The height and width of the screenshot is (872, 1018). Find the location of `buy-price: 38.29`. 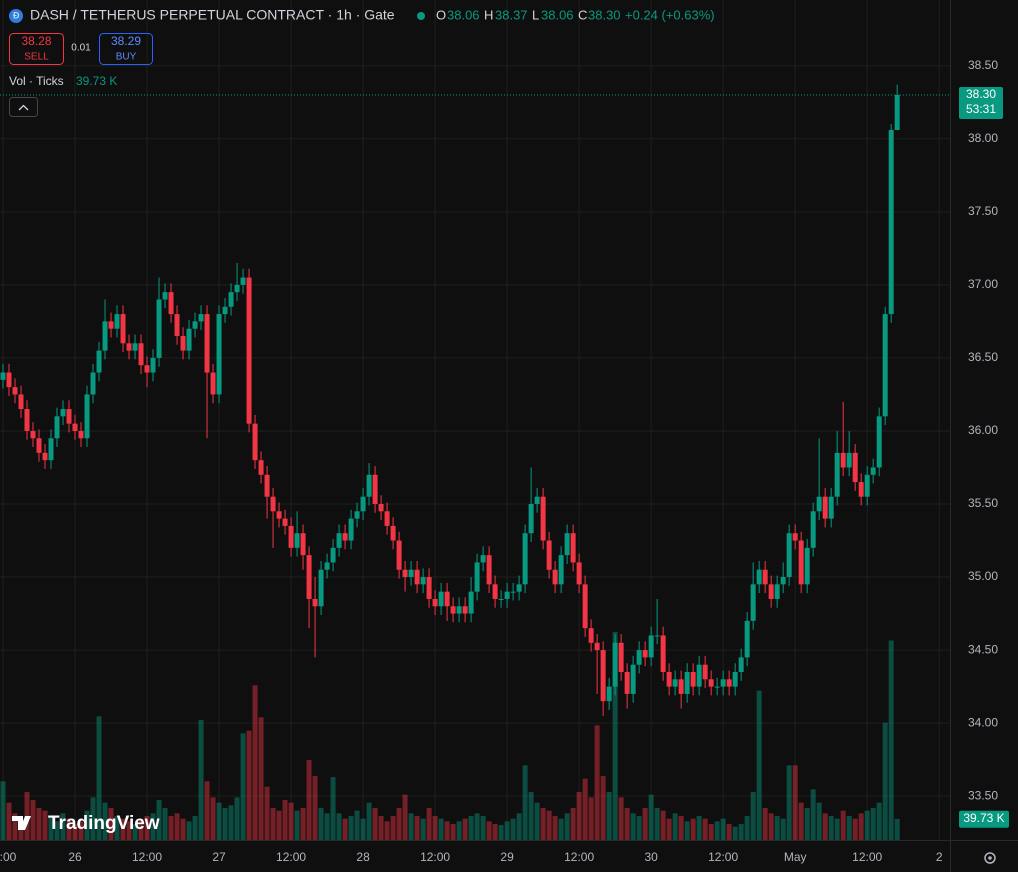

buy-price: 38.29 is located at coordinates (126, 41).